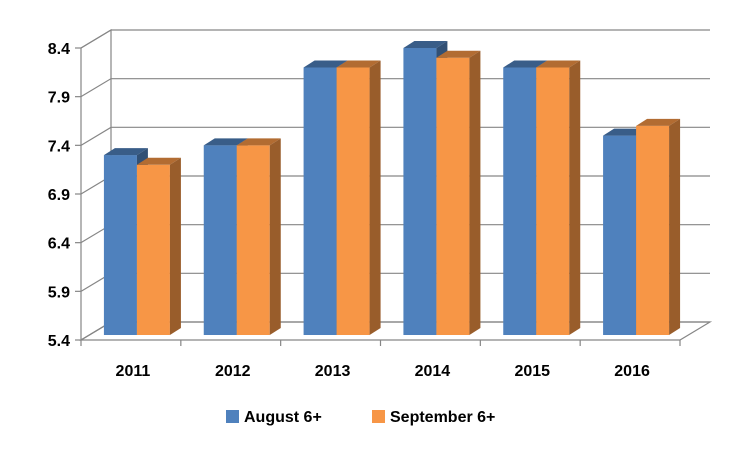  What do you see at coordinates (333, 371) in the screenshot?
I see `x-tick-label: 2013` at bounding box center [333, 371].